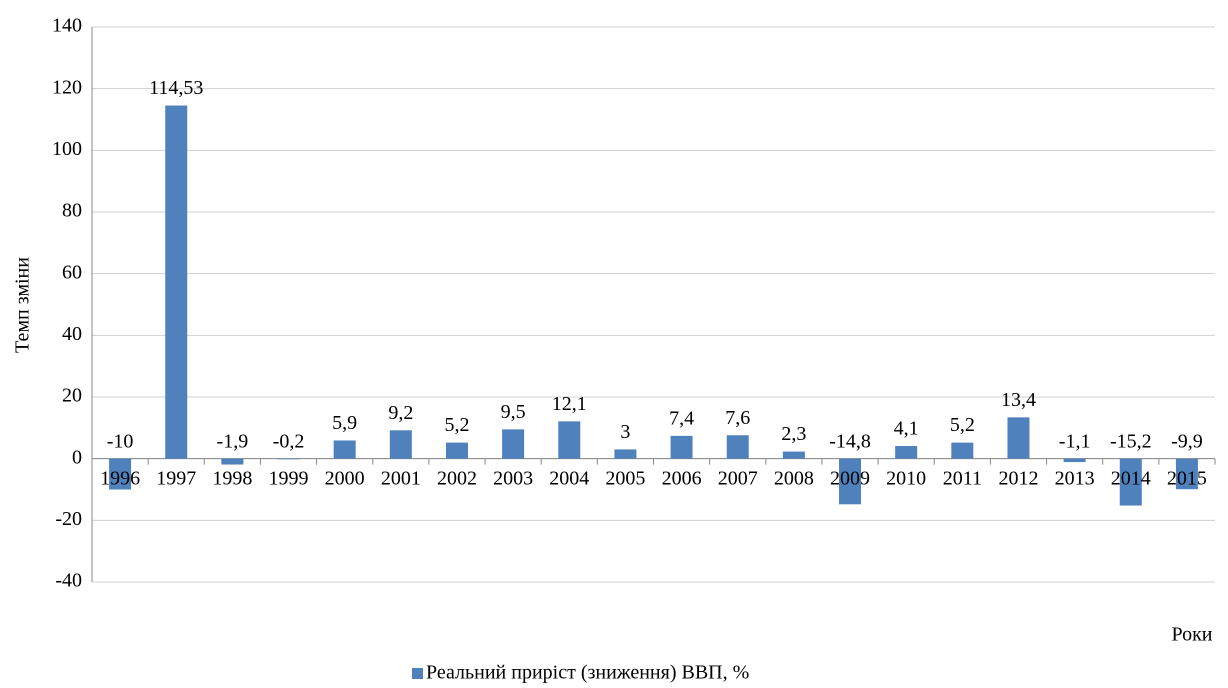 This screenshot has height=688, width=1228. I want to click on data-label: -0,2, so click(289, 441).